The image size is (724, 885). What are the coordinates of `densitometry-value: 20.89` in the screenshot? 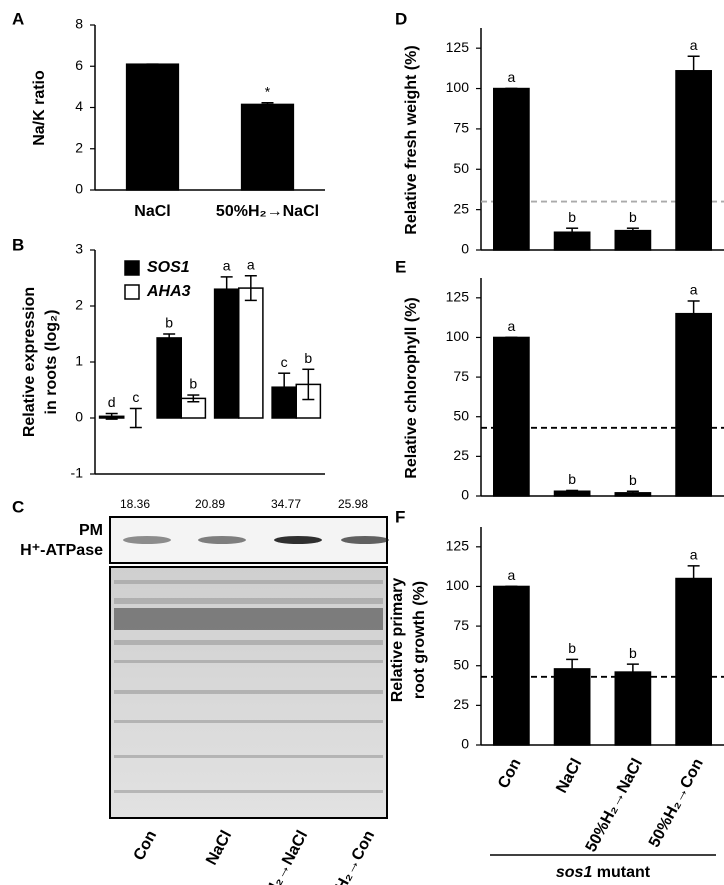 It's located at (210, 504).